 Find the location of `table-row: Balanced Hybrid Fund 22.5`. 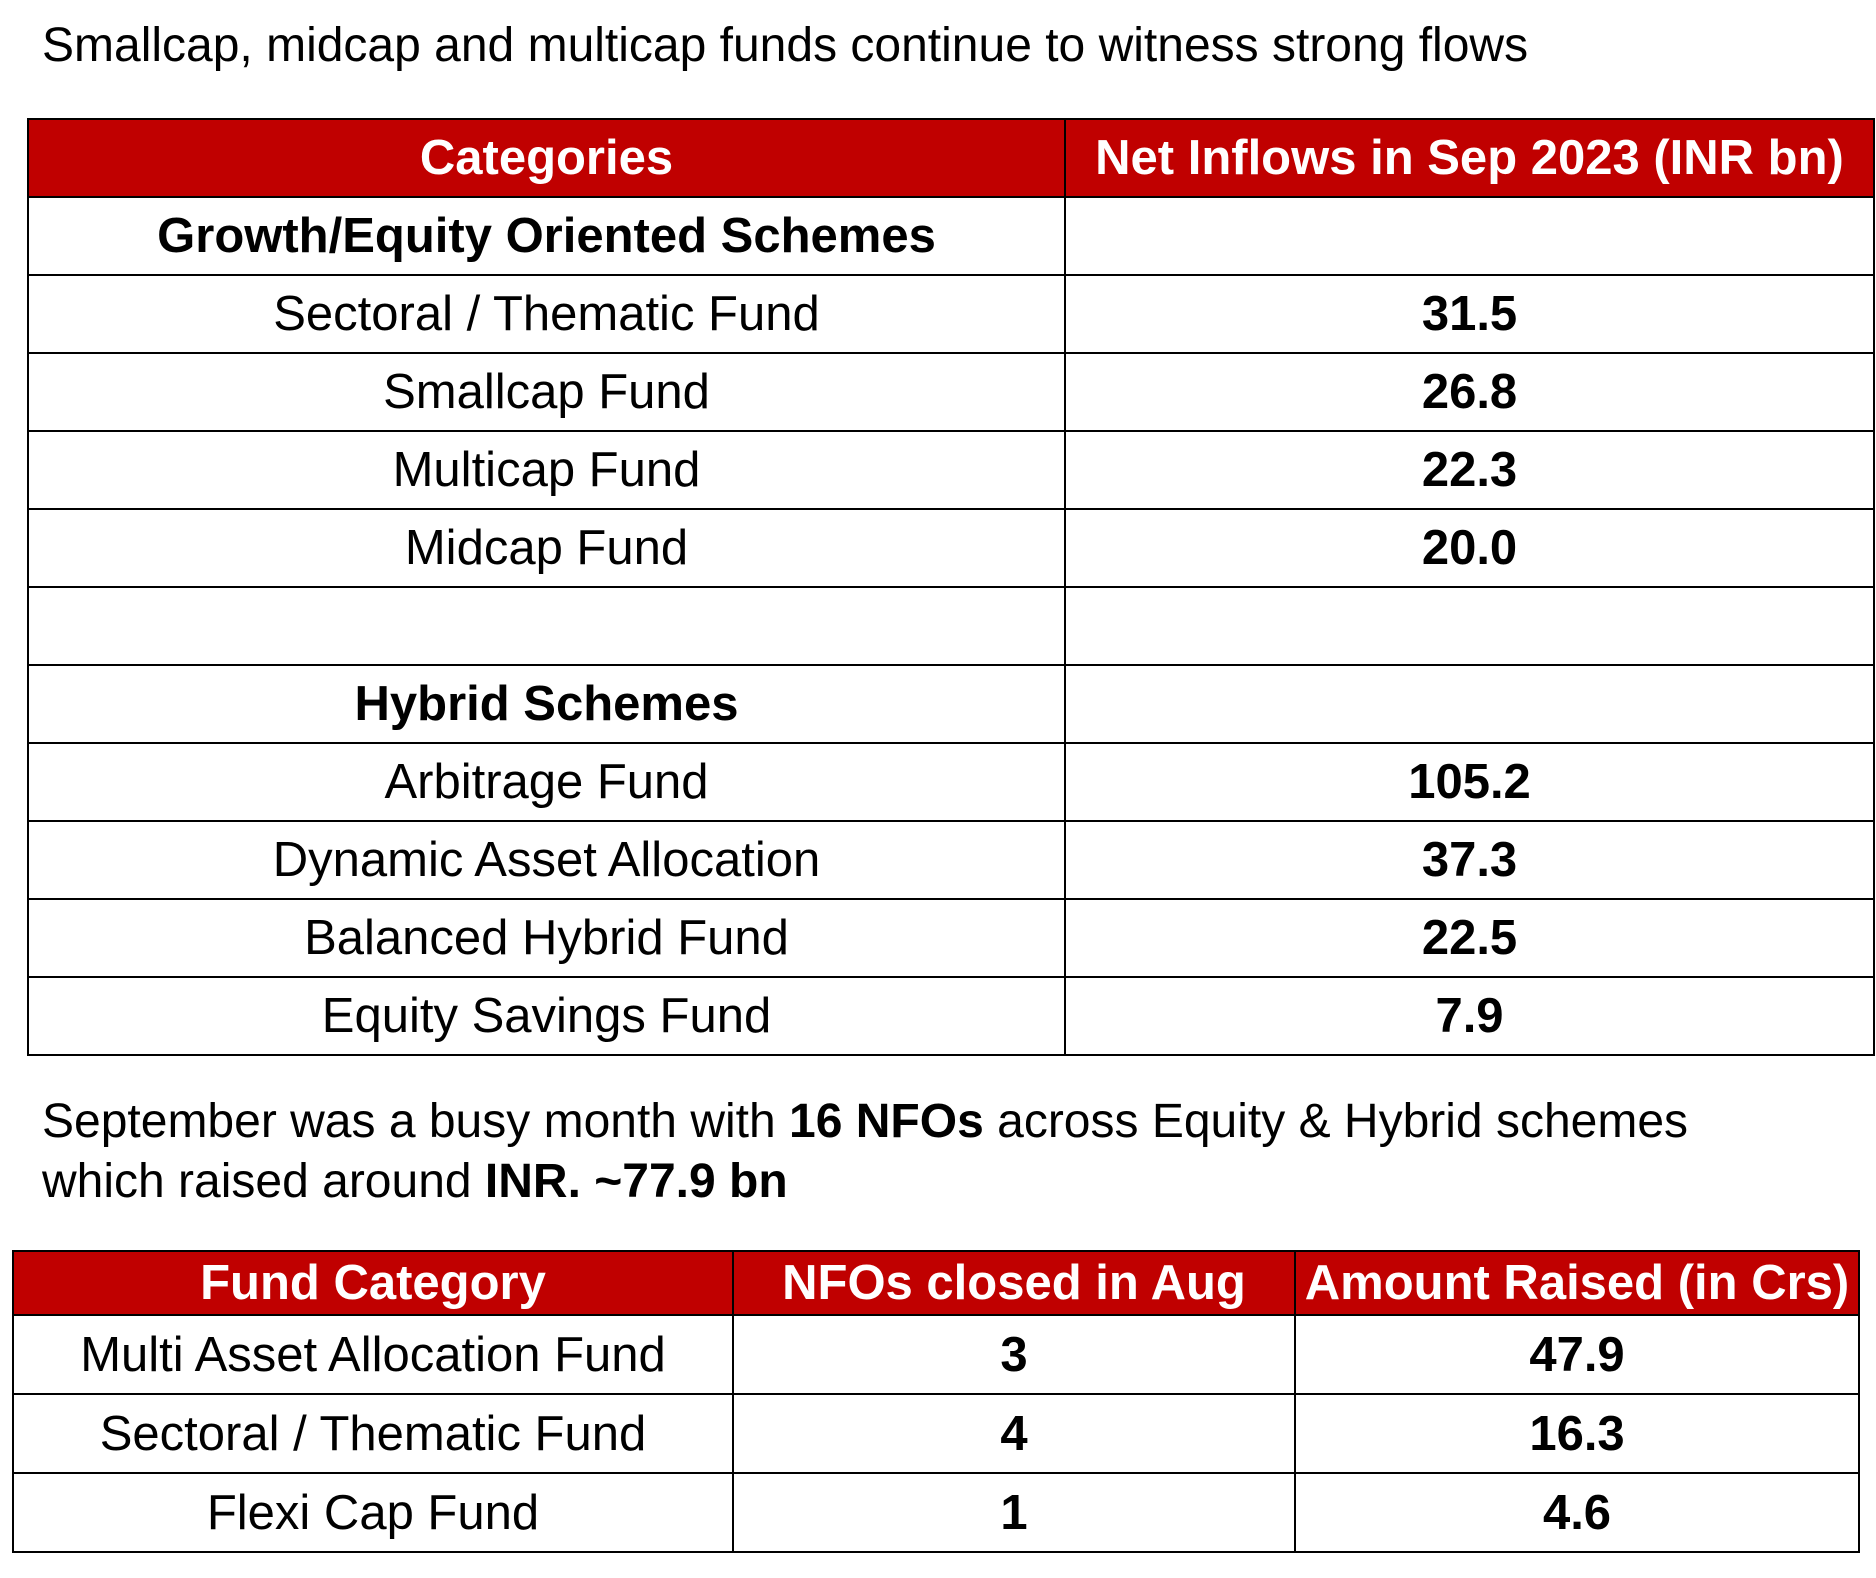

table-row: Balanced Hybrid Fund 22.5 is located at coordinates (951, 938).